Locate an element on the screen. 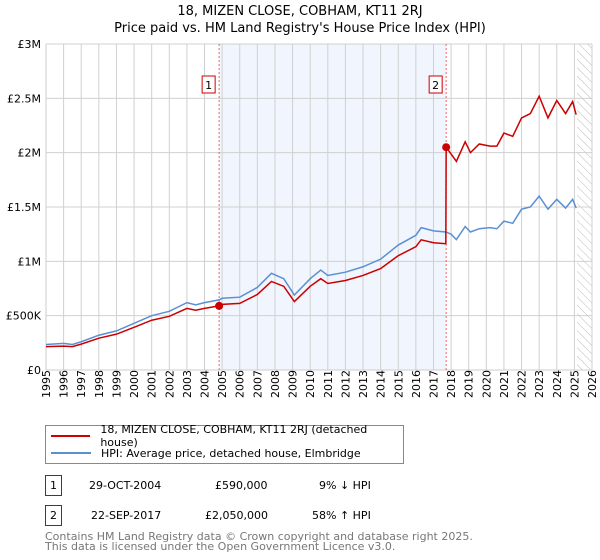 This screenshot has height=560, width=600. x-tick-label: 2022 is located at coordinates (522, 384).